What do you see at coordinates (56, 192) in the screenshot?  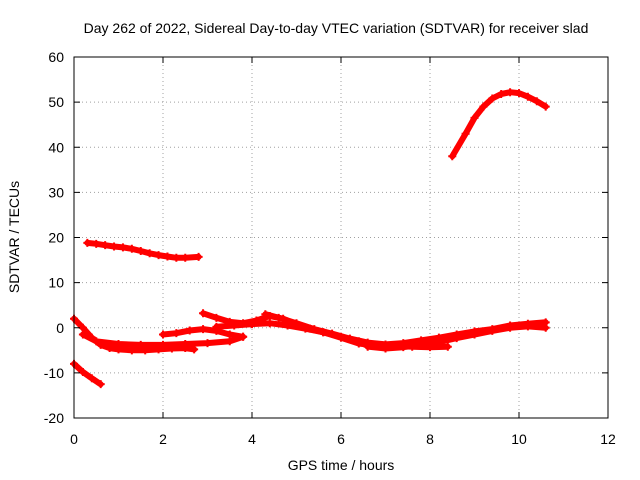 I see `y-tick-label: 30` at bounding box center [56, 192].